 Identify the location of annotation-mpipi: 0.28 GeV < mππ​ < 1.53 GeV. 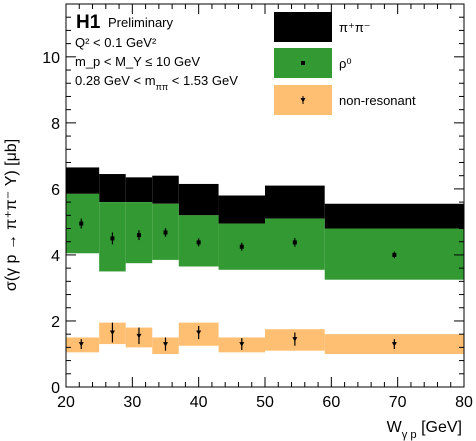
(156, 82).